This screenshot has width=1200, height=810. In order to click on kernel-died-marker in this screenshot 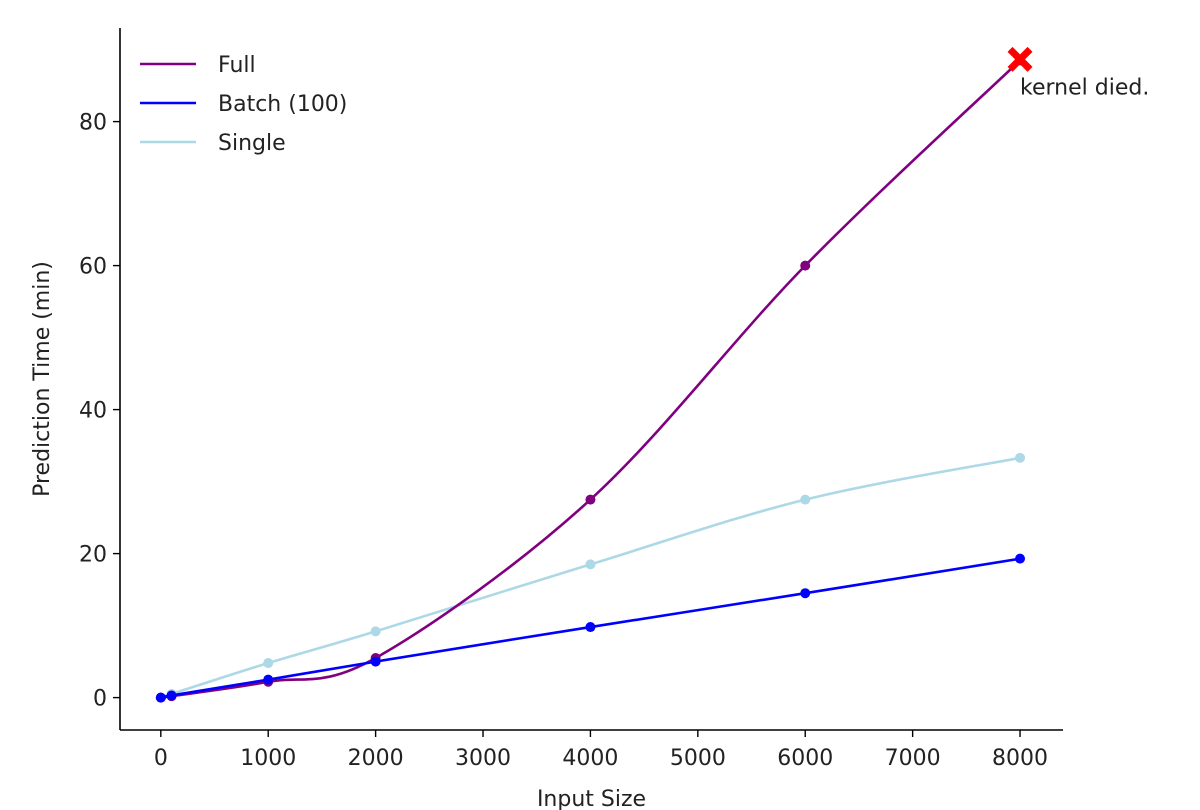, I will do `click(1020, 59)`.